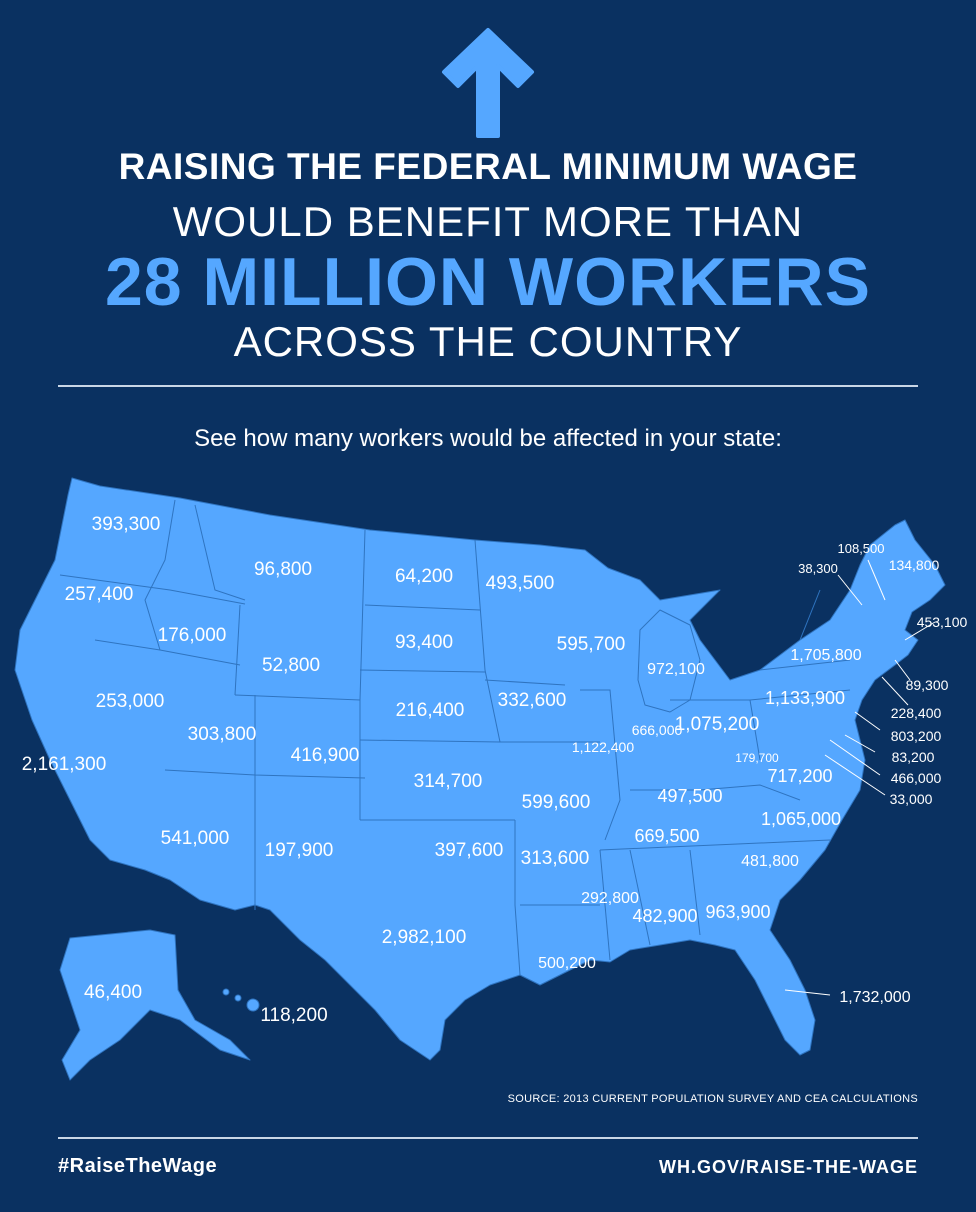 This screenshot has height=1212, width=976. Describe the element at coordinates (469, 850) in the screenshot. I see `state-label-ok: 397,600` at that location.